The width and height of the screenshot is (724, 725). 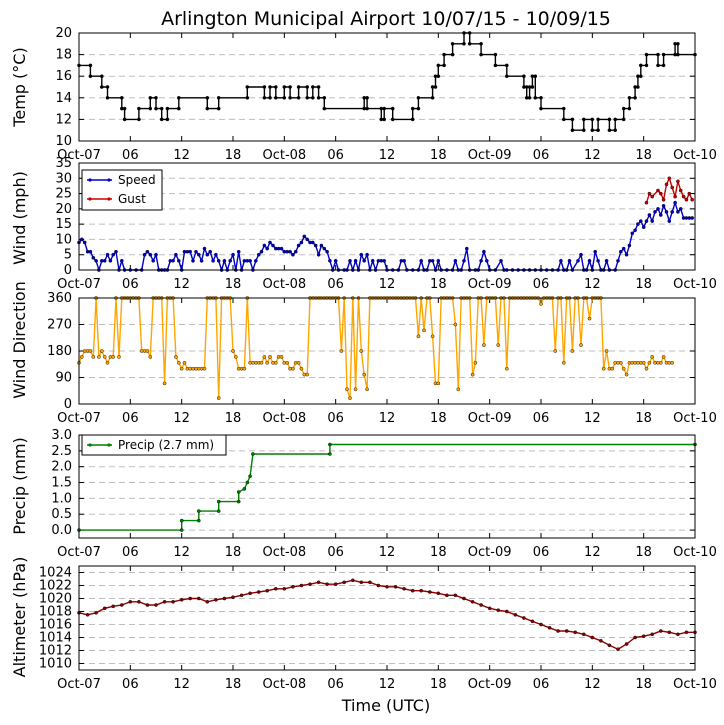 What do you see at coordinates (592, 418) in the screenshot?
I see `direction-x-tick-label: 12` at bounding box center [592, 418].